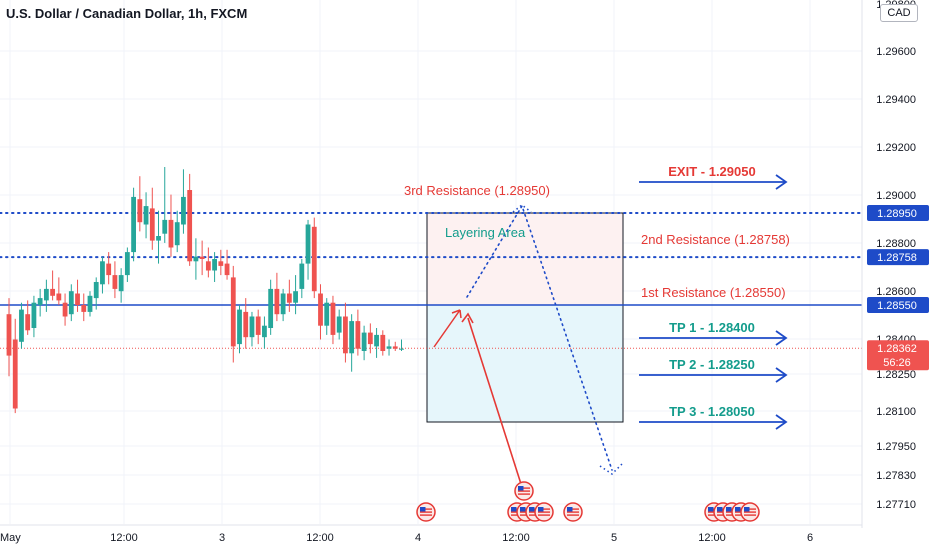 The height and width of the screenshot is (550, 932). Describe the element at coordinates (896, 100) in the screenshot. I see `price-tick-label: 1.29400` at that location.